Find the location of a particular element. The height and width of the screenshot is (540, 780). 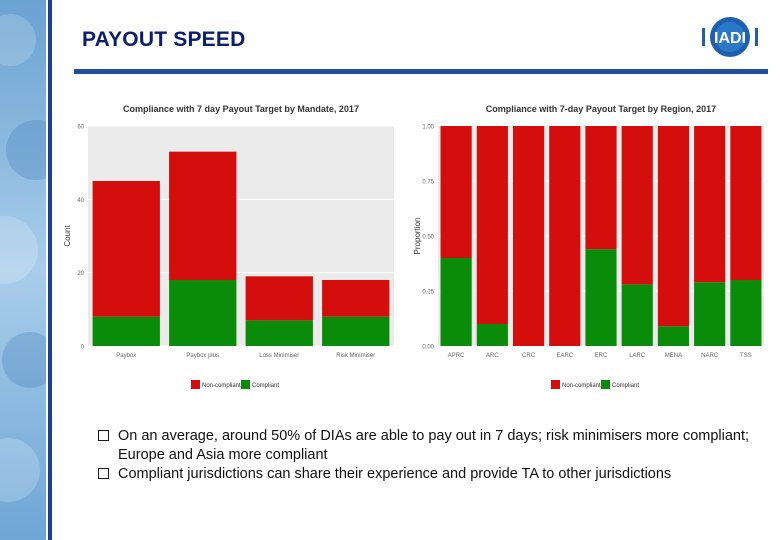

y-tick-label: 20 is located at coordinates (80, 274).